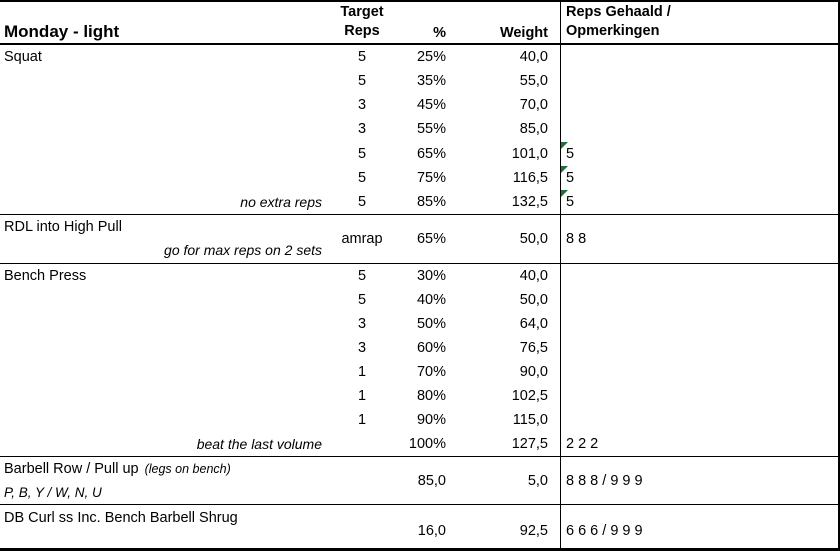 This screenshot has height=551, width=840. I want to click on weight-cell: 64,0, so click(507, 324).